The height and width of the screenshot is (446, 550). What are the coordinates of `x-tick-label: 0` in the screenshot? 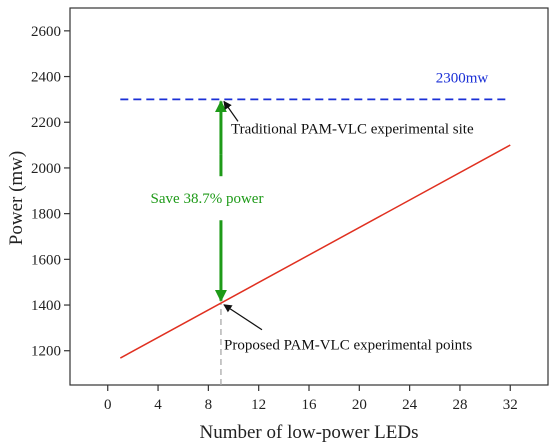 It's located at (108, 405).